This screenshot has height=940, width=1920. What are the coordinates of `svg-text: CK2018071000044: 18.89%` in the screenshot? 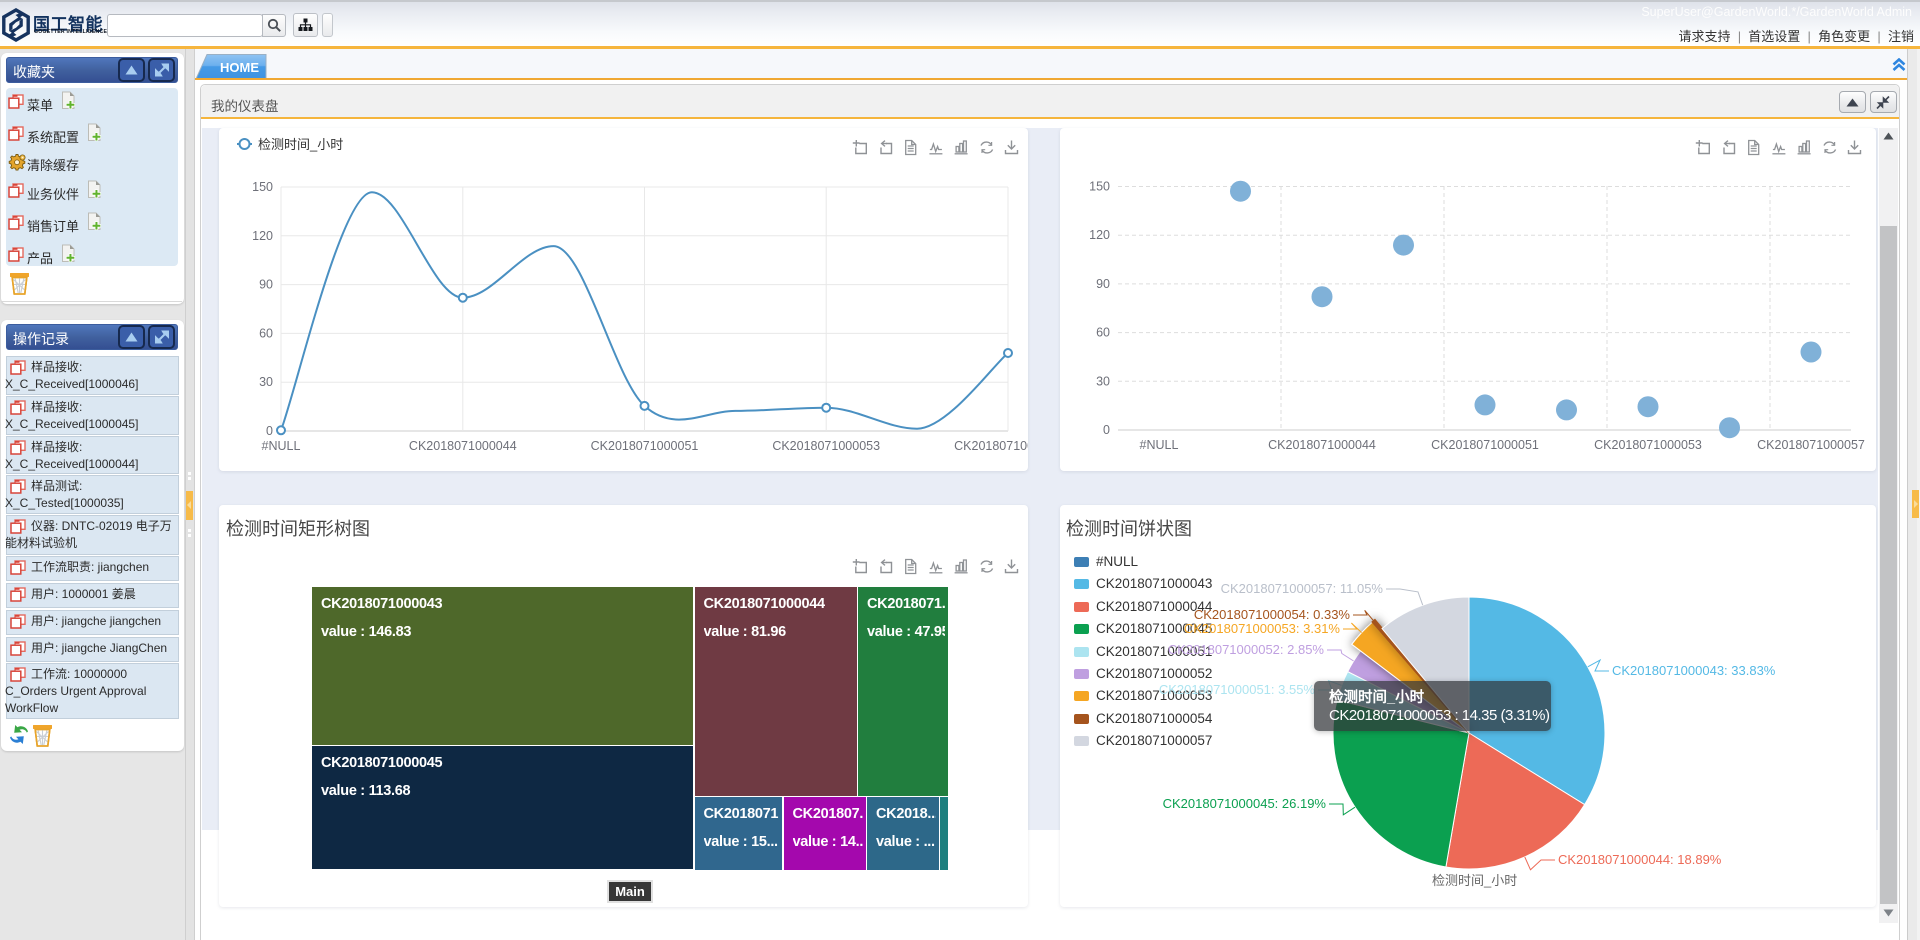 It's located at (1640, 859).